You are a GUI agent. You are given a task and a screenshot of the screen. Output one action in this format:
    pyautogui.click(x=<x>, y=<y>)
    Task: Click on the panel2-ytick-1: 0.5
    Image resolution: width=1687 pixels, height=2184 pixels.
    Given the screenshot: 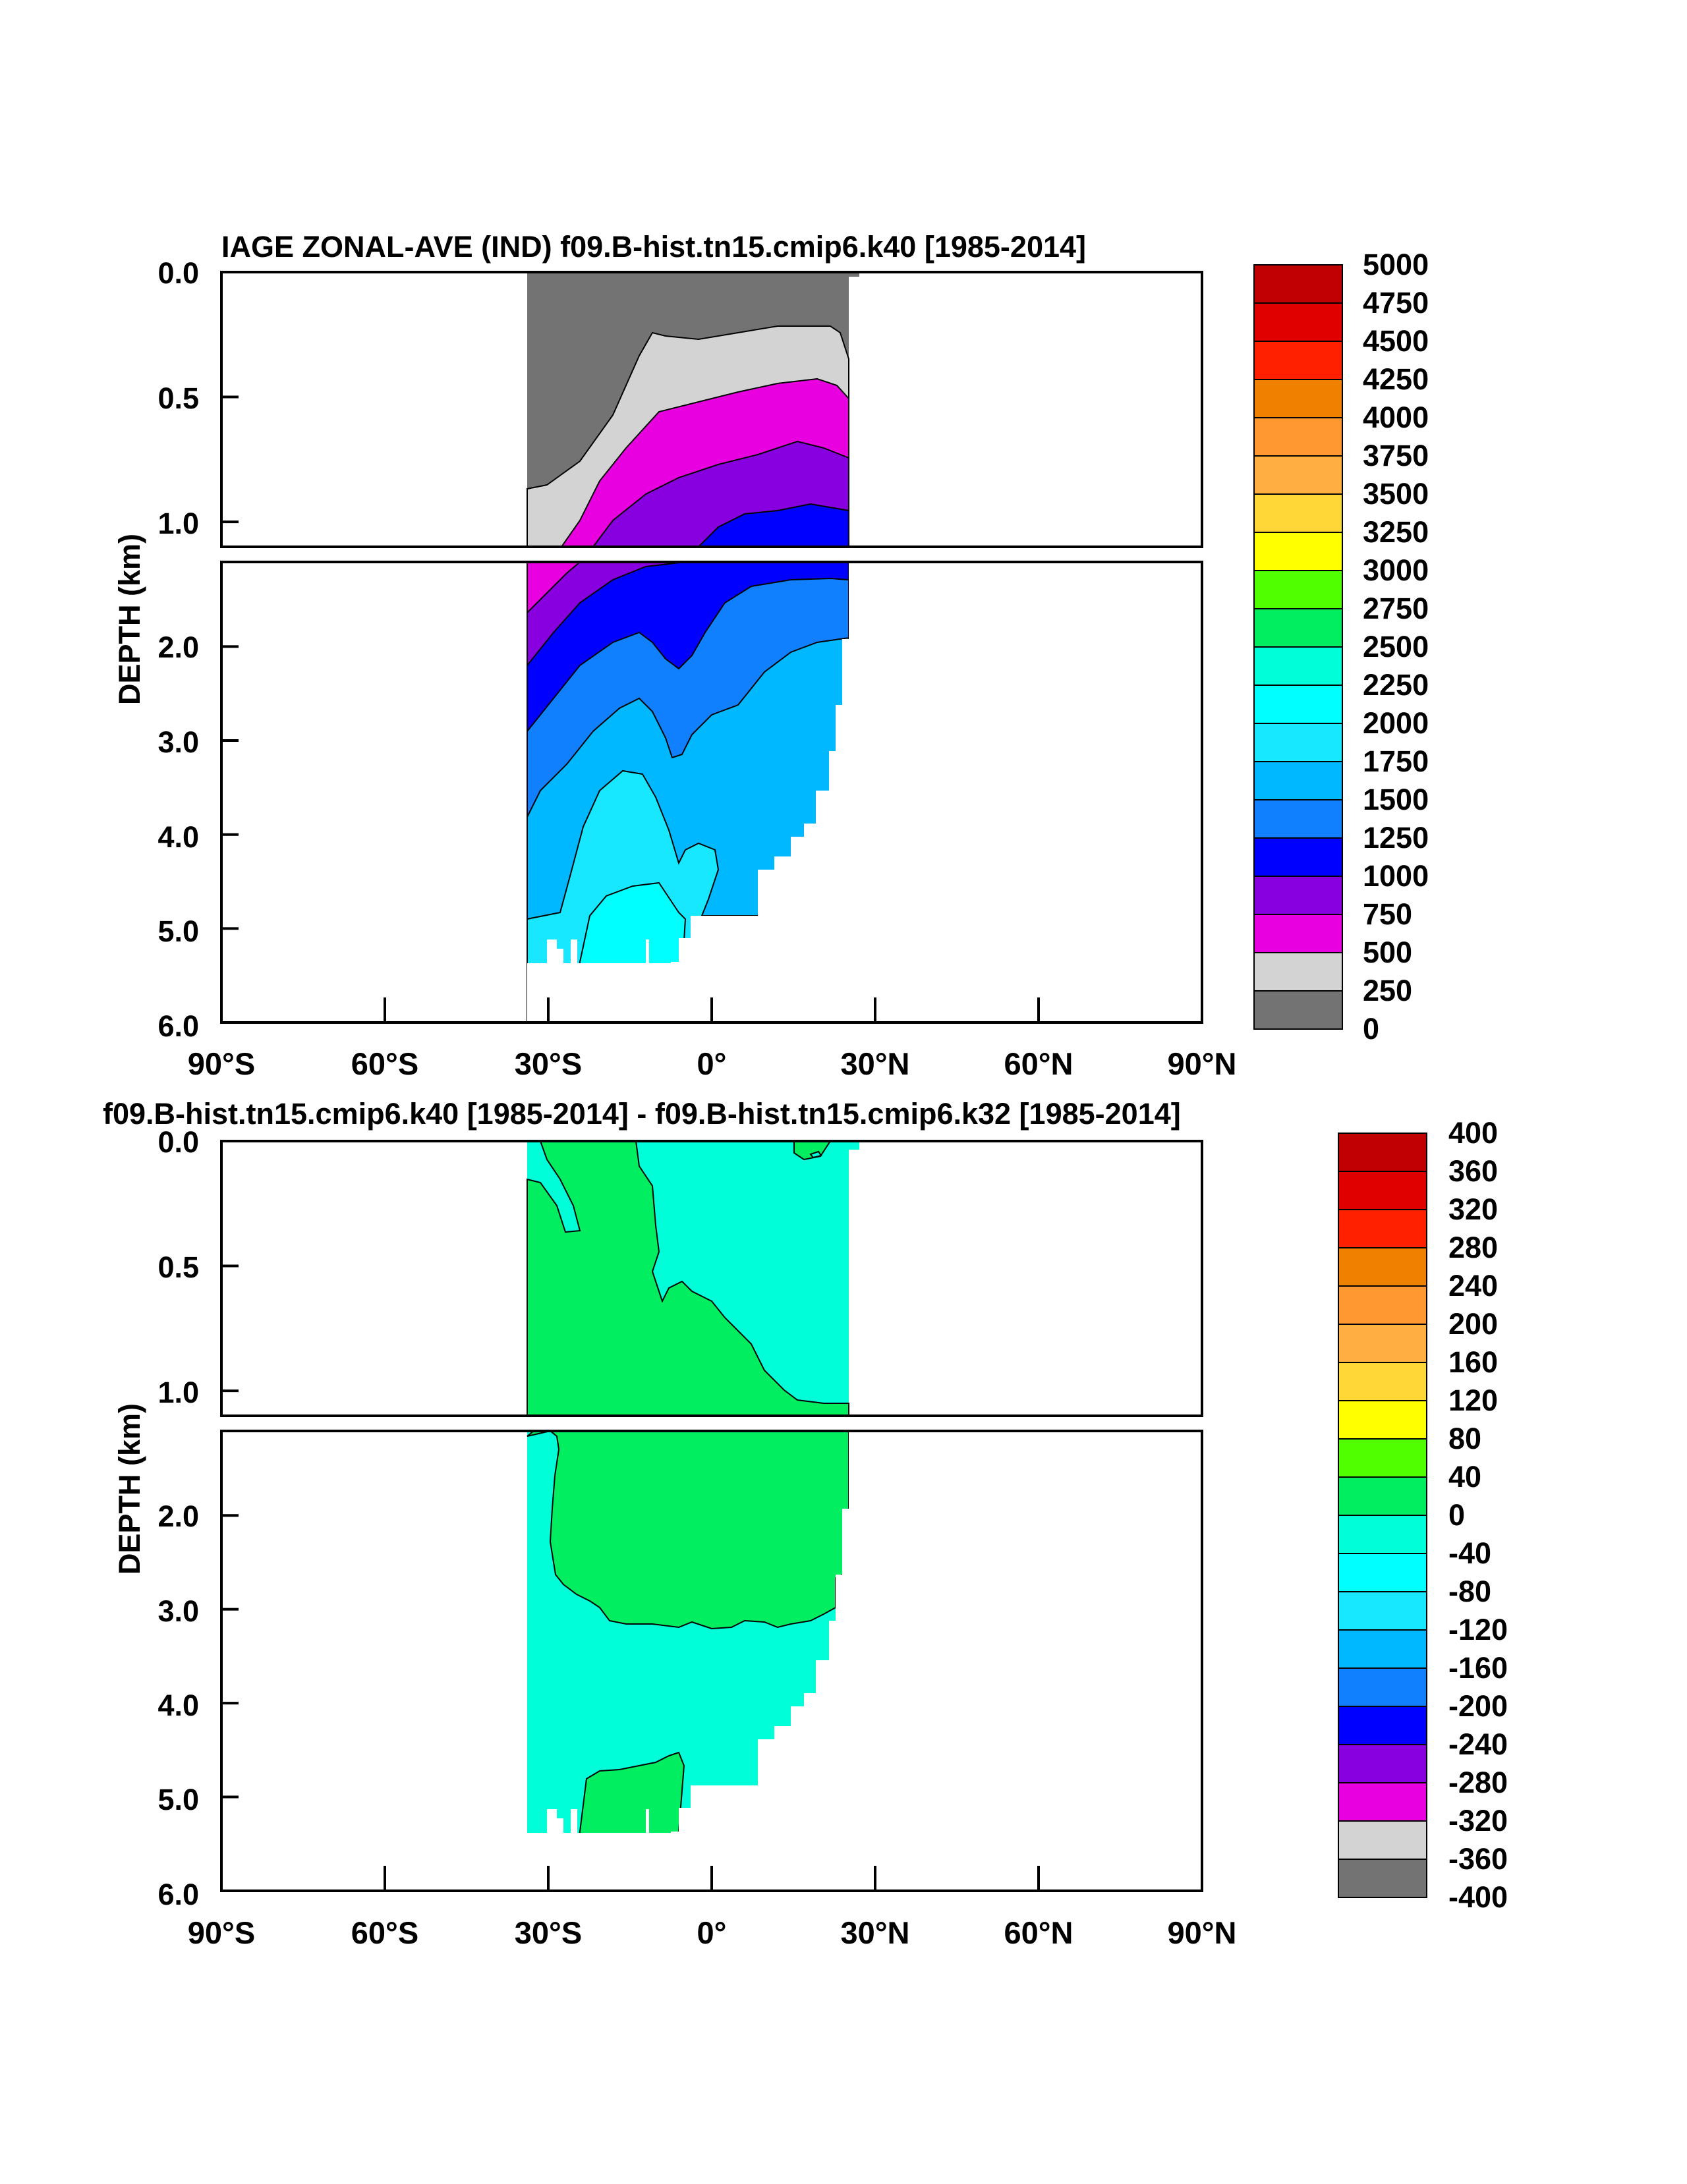 What is the action you would take?
    pyautogui.click(x=178, y=1267)
    